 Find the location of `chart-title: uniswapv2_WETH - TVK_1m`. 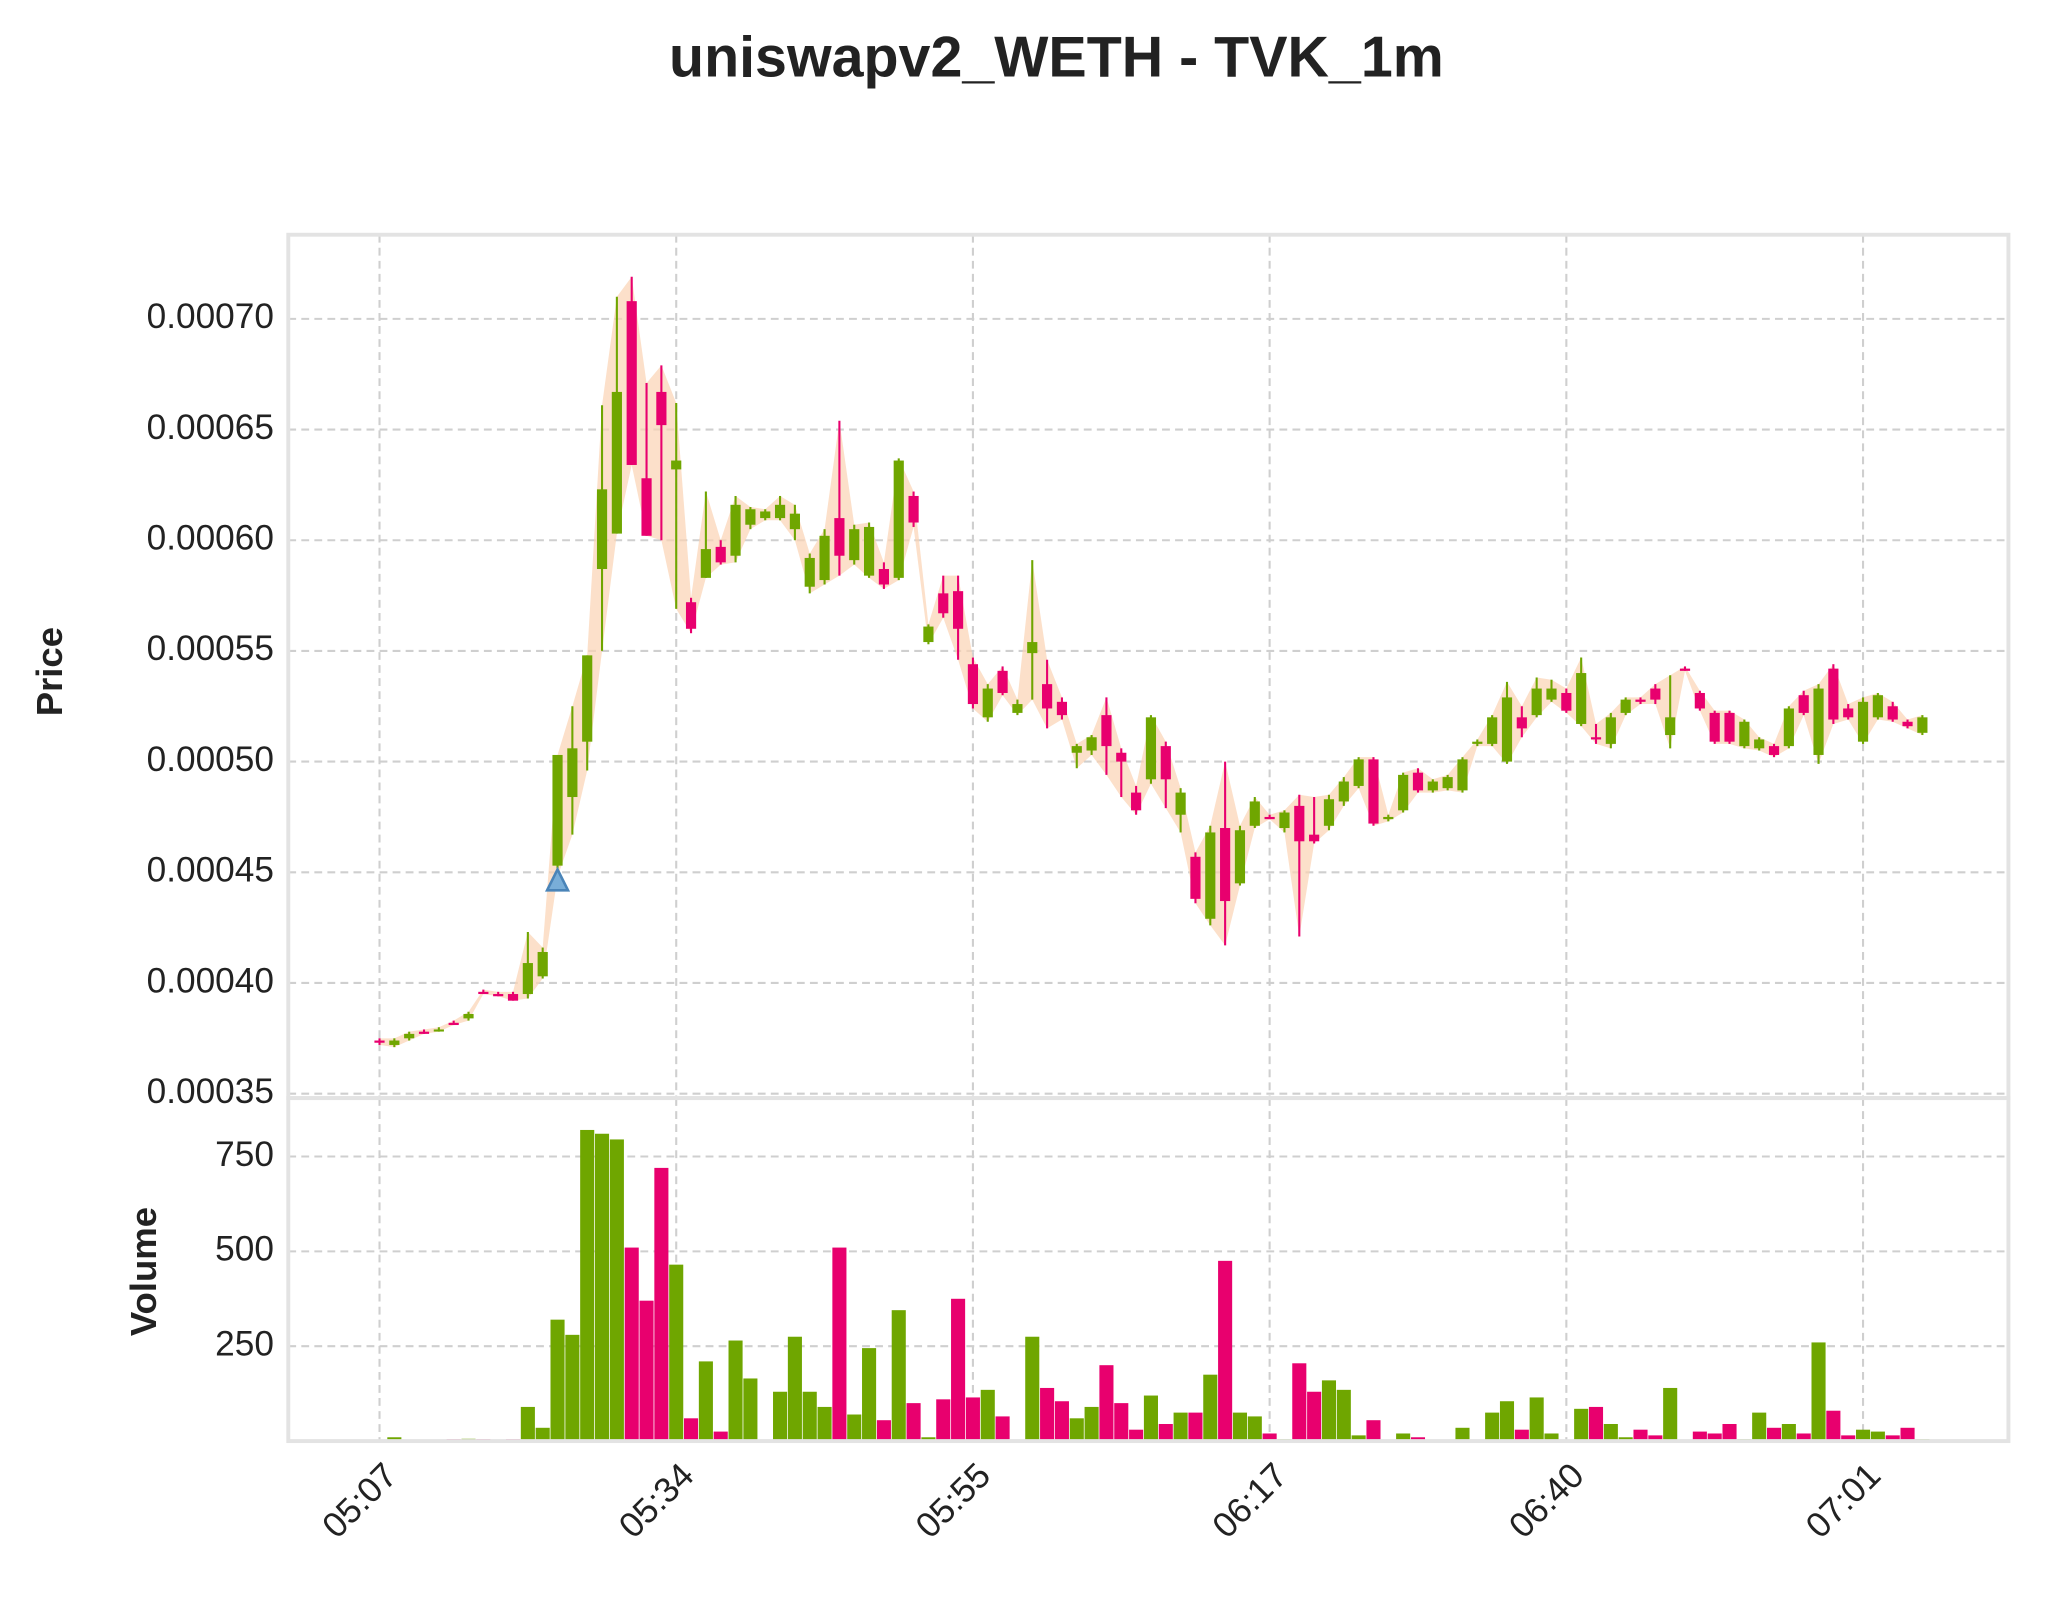

chart-title: uniswapv2_WETH - TVK_1m is located at coordinates (1056, 57).